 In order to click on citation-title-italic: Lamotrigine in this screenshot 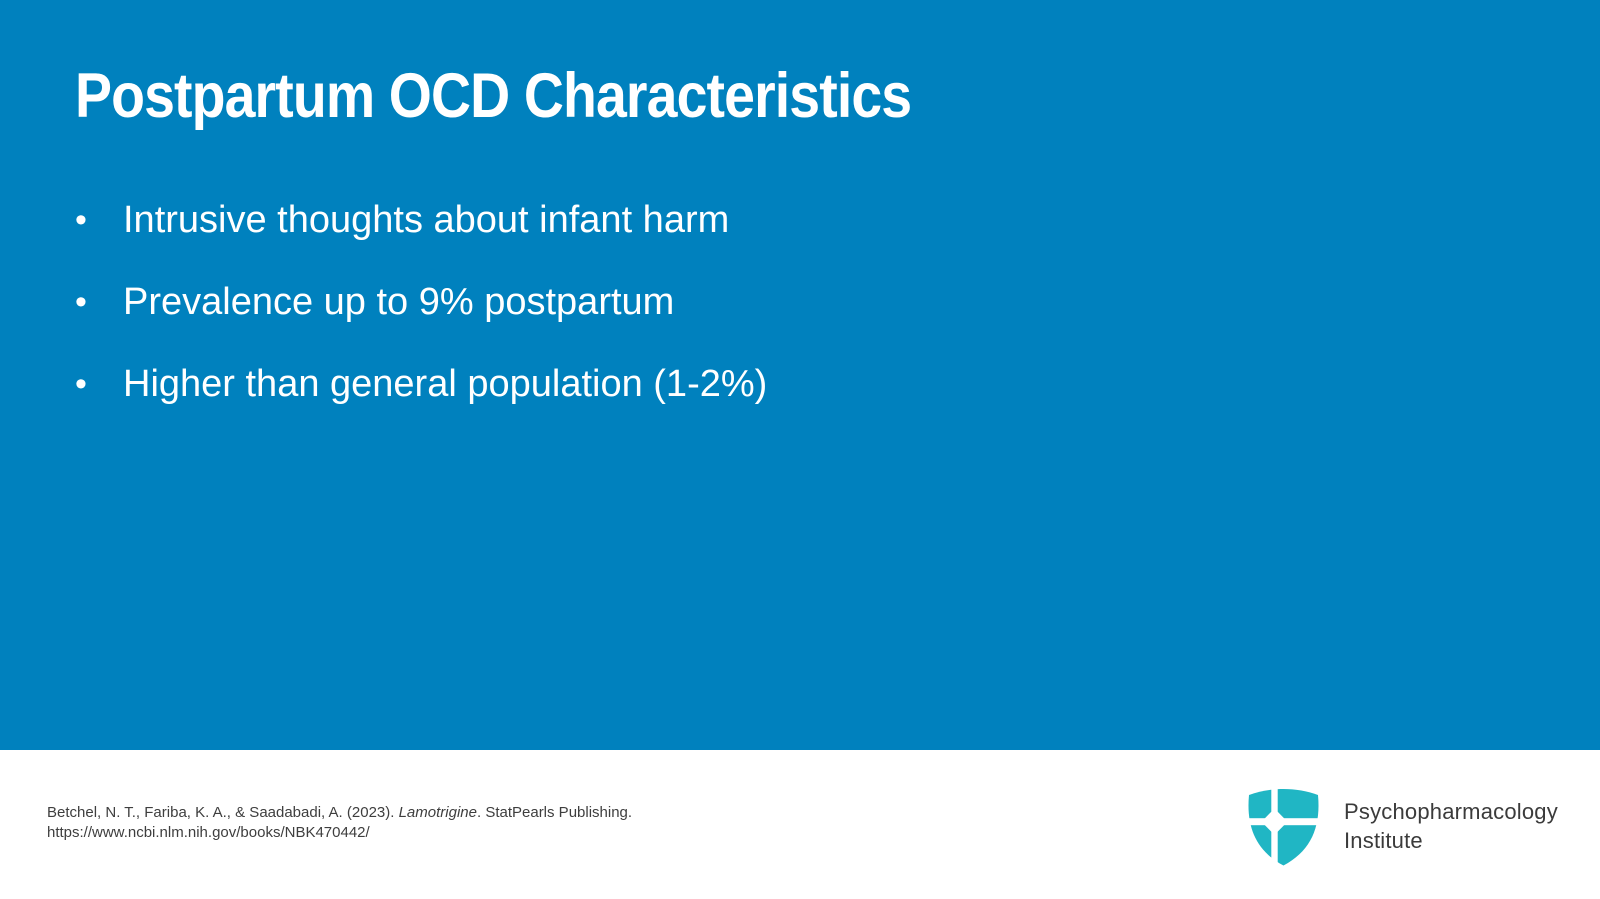, I will do `click(437, 812)`.